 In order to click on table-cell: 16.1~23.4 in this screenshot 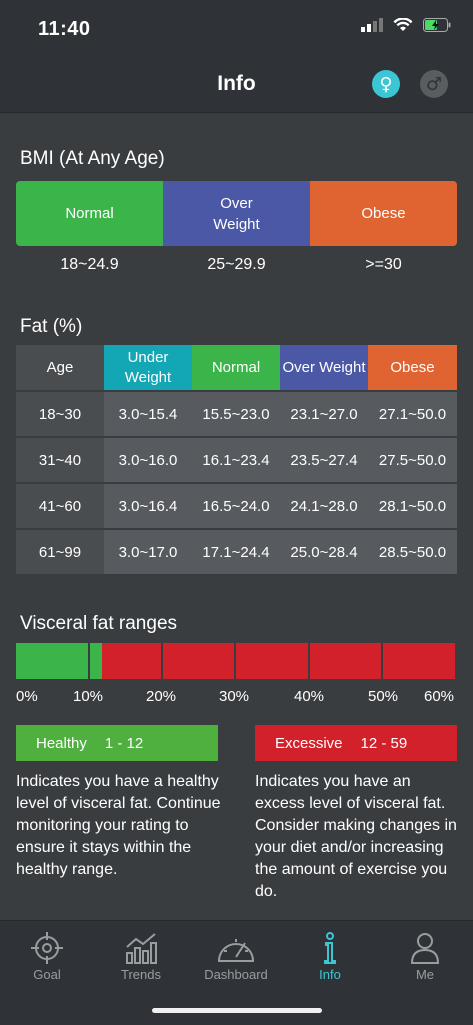, I will do `click(236, 459)`.